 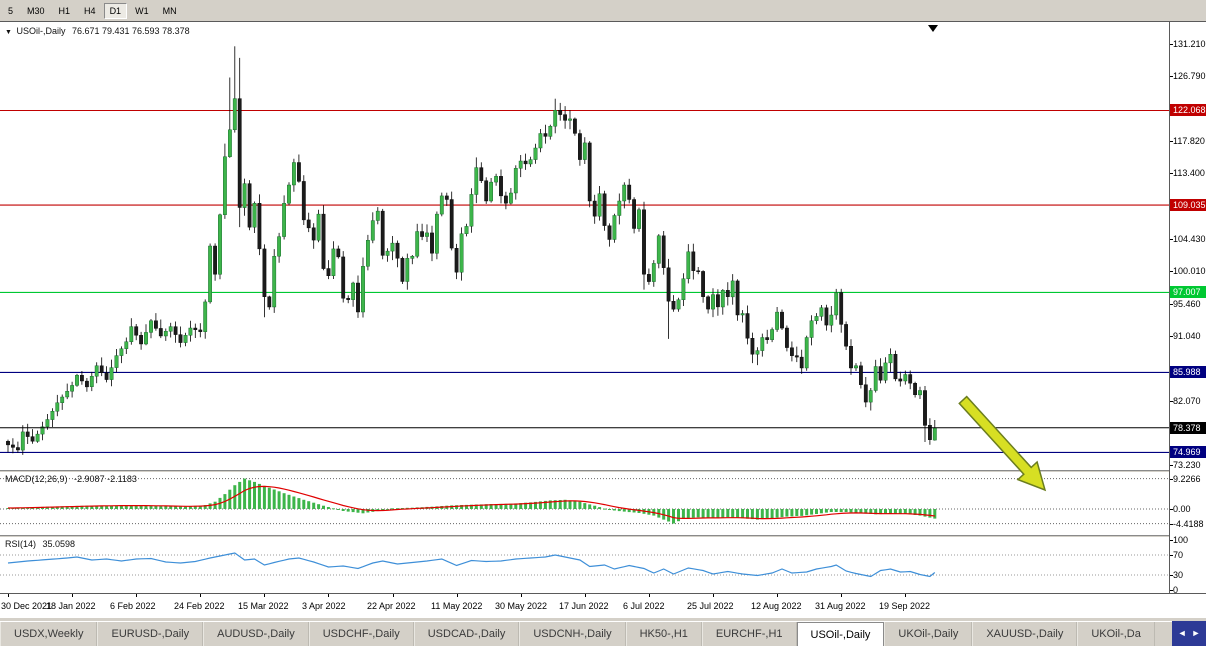 What do you see at coordinates (840, 634) in the screenshot?
I see `tab-usoil-daily: USOil-,Daily` at bounding box center [840, 634].